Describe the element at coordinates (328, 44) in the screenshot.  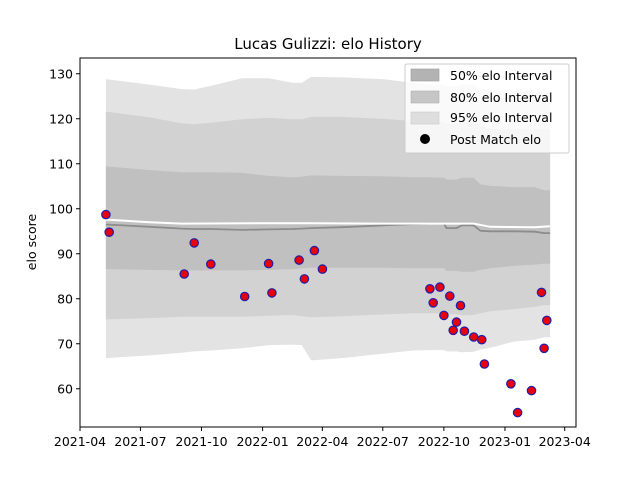
I see `chart-title: Lucas Gulizzi: elo History` at that location.